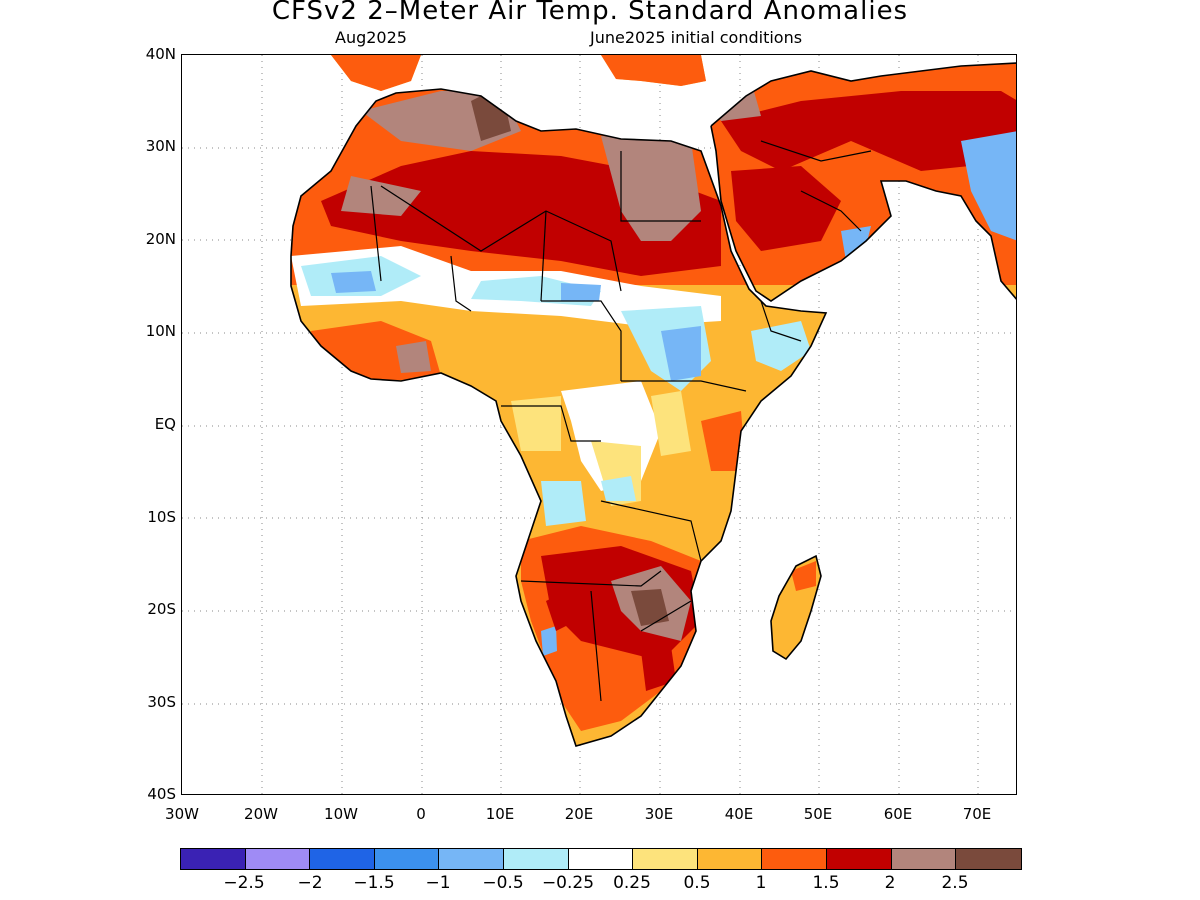 This screenshot has height=900, width=1200. Describe the element at coordinates (421, 814) in the screenshot. I see `x-tick-label: 0` at that location.